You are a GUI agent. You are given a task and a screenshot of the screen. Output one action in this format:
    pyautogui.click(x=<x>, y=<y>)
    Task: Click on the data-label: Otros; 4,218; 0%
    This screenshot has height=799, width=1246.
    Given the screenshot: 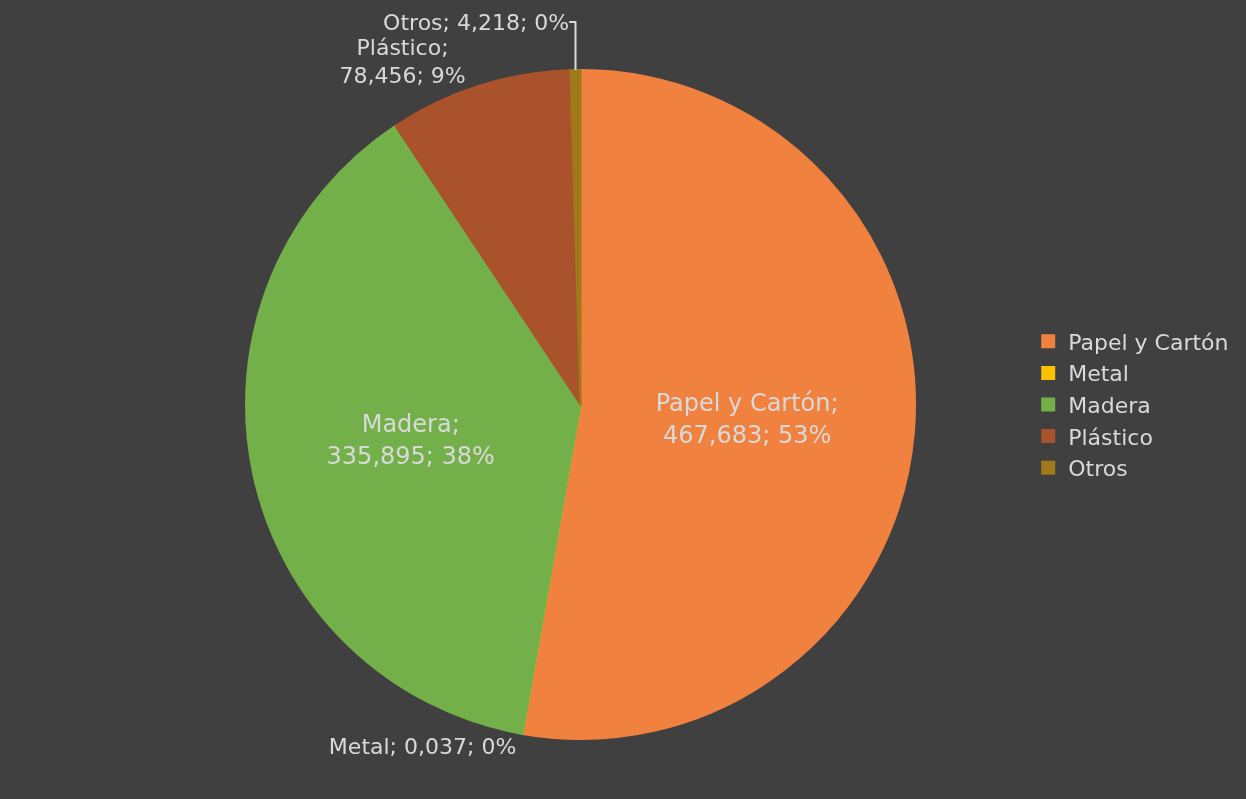 What is the action you would take?
    pyautogui.click(x=476, y=22)
    